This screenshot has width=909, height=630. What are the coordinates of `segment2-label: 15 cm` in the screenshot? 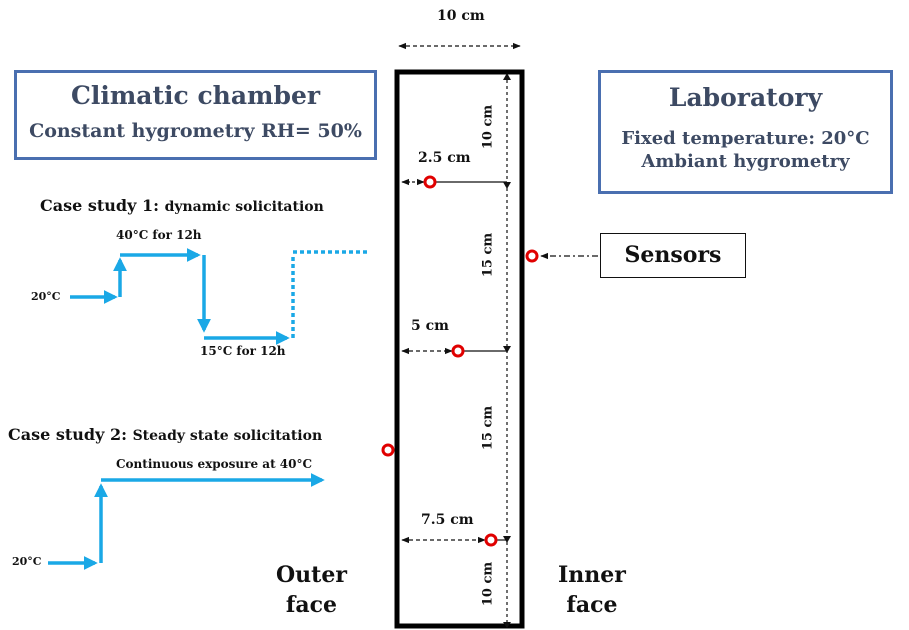 It's located at (488, 255).